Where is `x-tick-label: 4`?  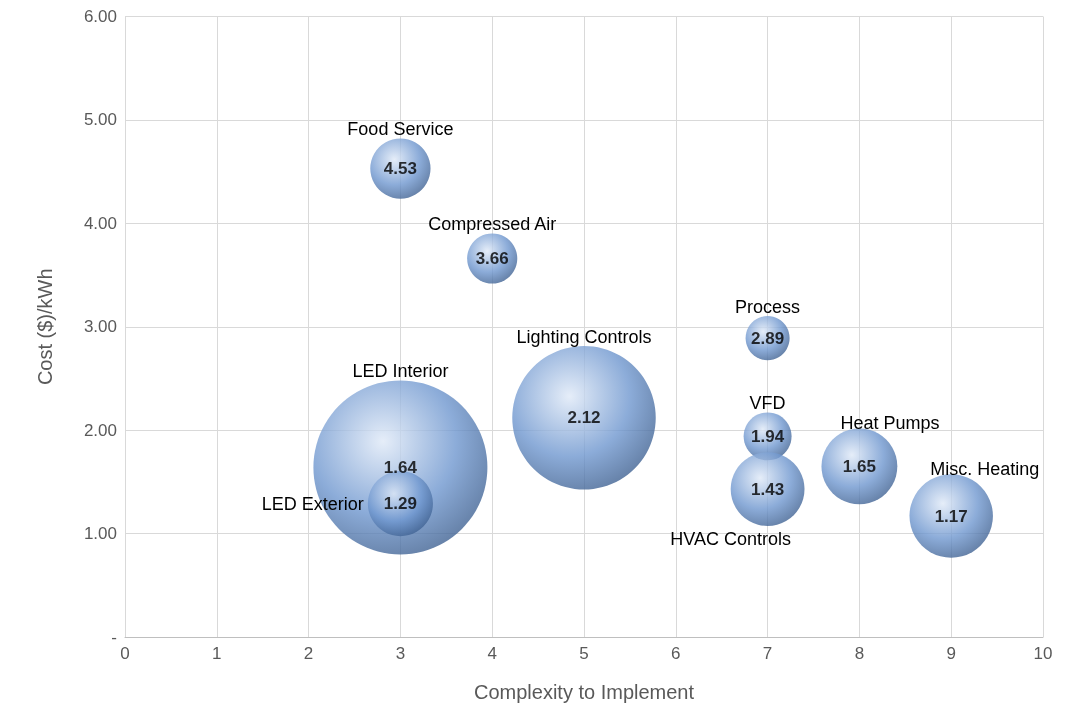
x-tick-label: 4 is located at coordinates (492, 653).